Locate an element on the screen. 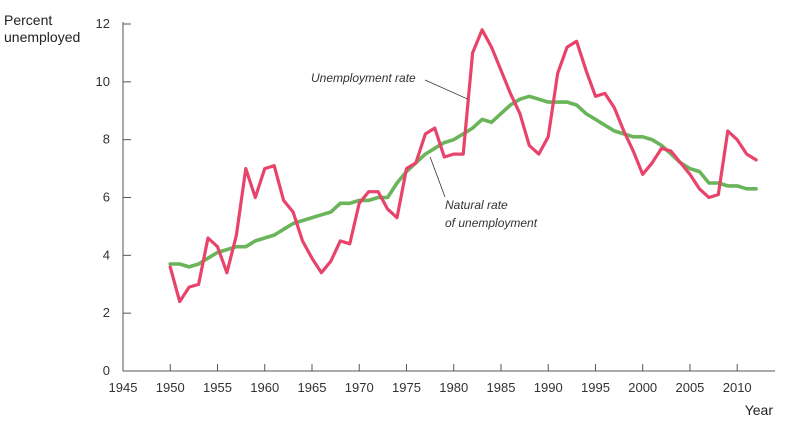 This screenshot has height=432, width=793. x-axis-title: Year is located at coordinates (758, 410).